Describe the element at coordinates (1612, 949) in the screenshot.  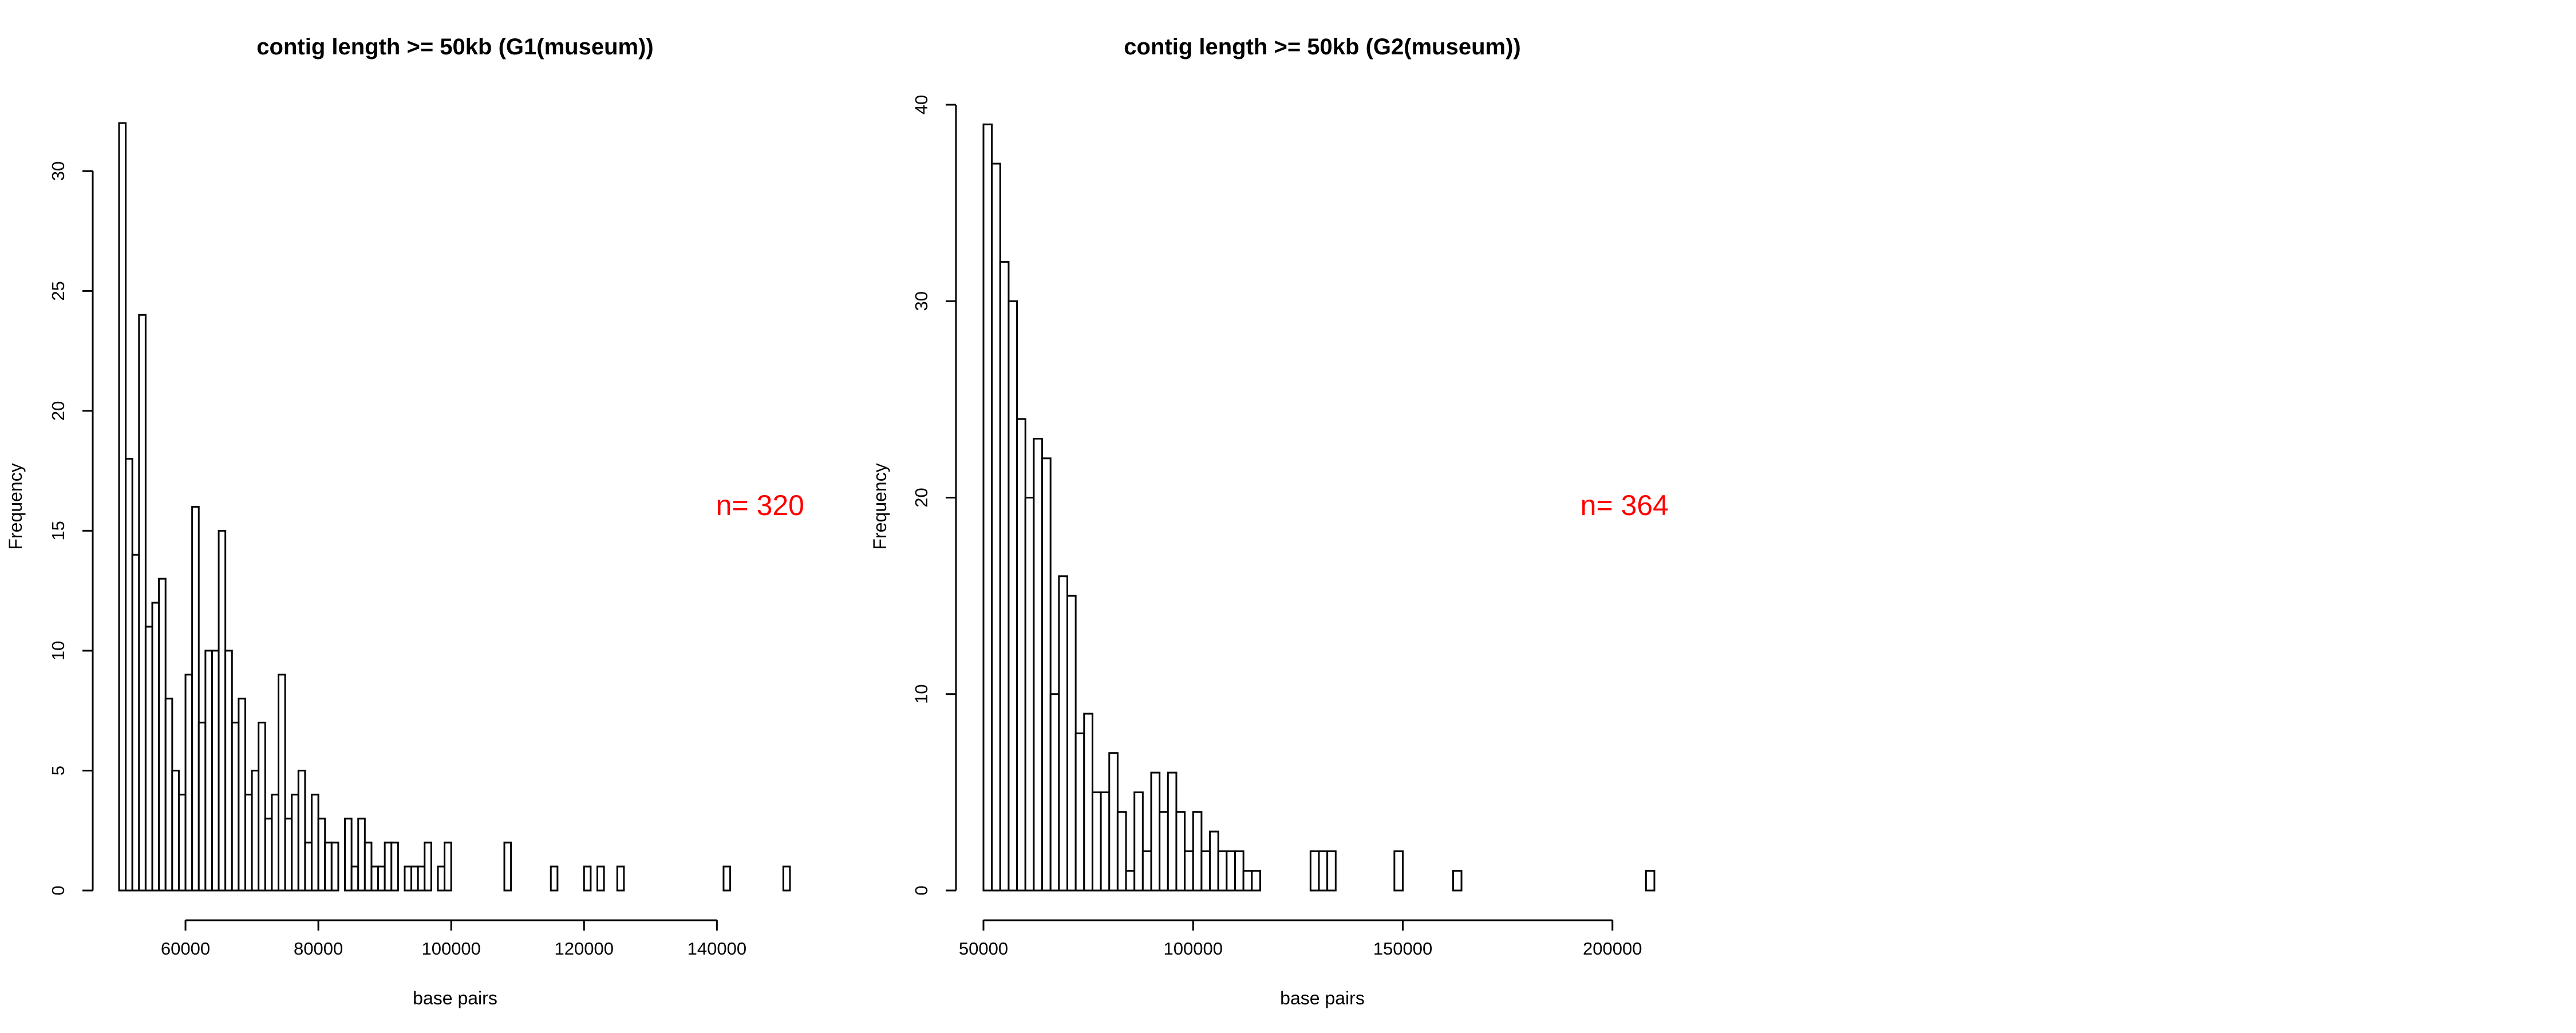
I see `x-tick-label: 200000` at that location.